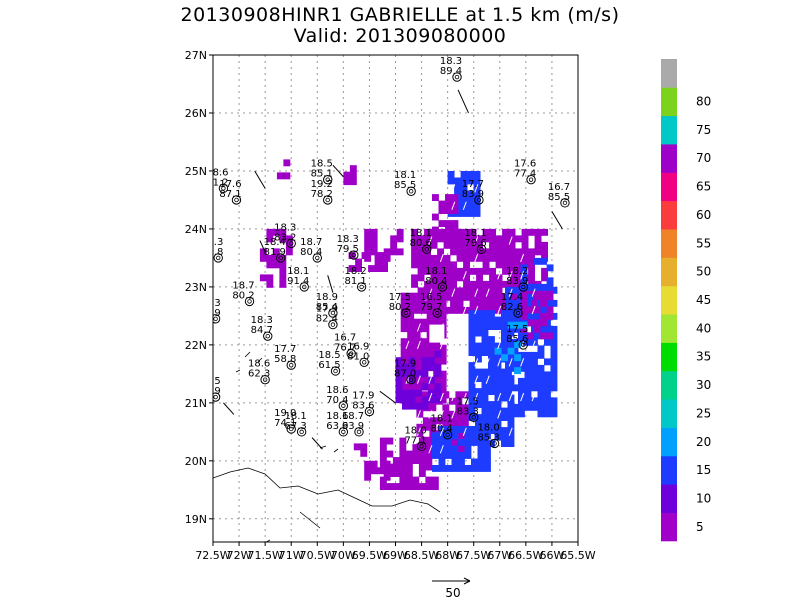 The width and height of the screenshot is (800, 600). Describe the element at coordinates (415, 438) in the screenshot. I see `station: 18.077.1` at that location.